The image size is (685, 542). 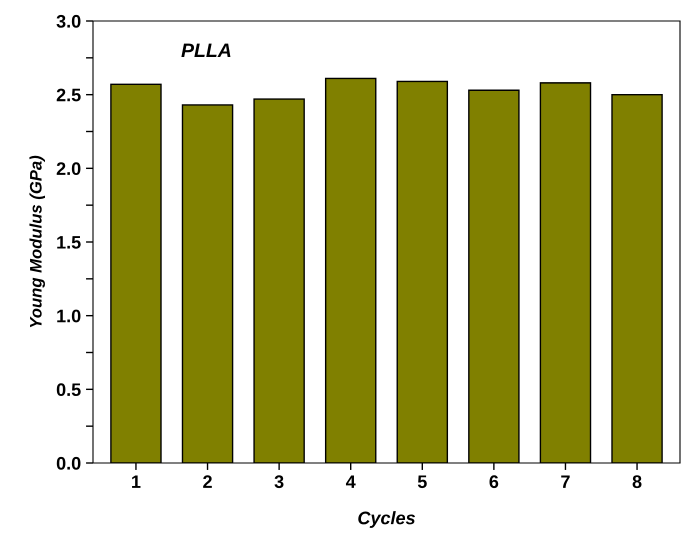 What do you see at coordinates (637, 481) in the screenshot?
I see `x-tick-label: 8` at bounding box center [637, 481].